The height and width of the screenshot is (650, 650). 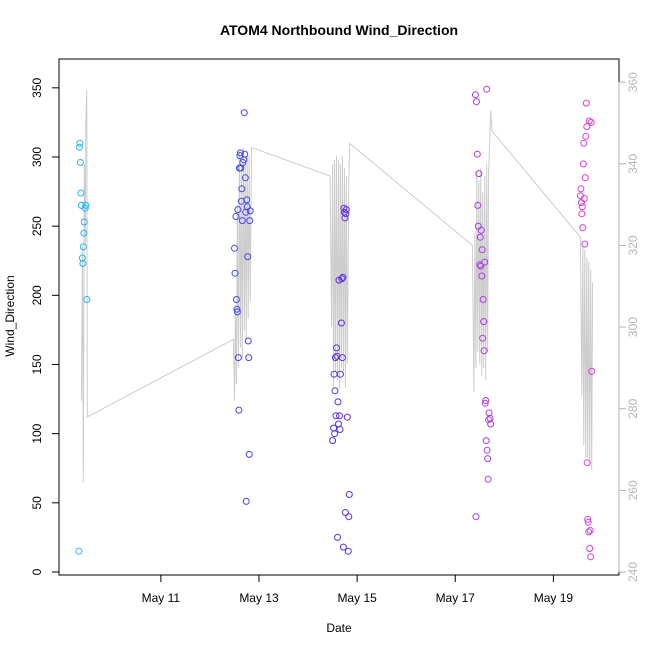 What do you see at coordinates (161, 598) in the screenshot?
I see `x-tick-label: May 11` at bounding box center [161, 598].